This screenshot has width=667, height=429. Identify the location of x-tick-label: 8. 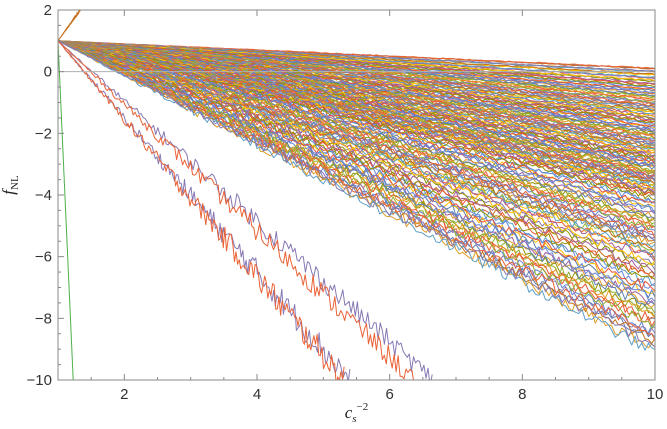
(522, 394).